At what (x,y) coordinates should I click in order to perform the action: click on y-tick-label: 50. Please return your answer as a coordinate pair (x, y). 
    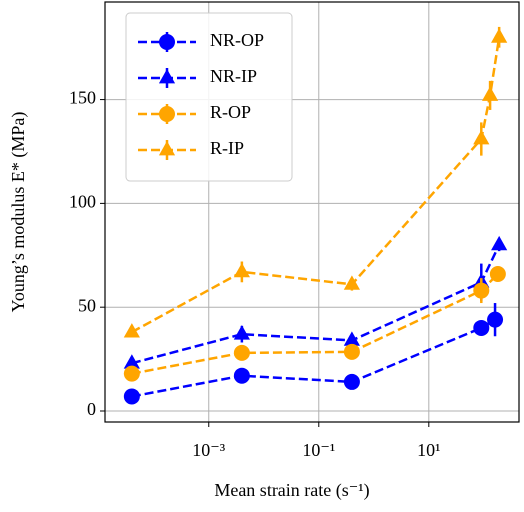
    Looking at the image, I should click on (87, 305).